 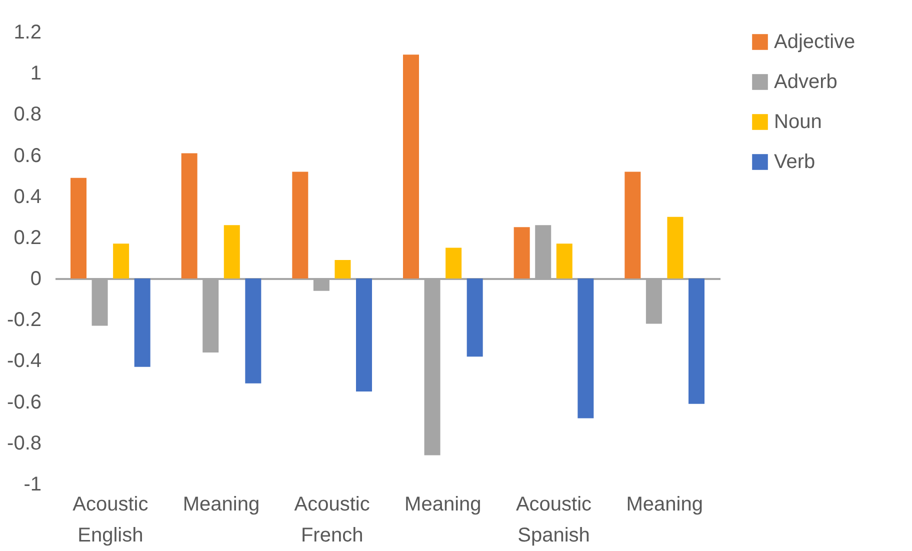 What do you see at coordinates (332, 520) in the screenshot?
I see `x-tick-label: Acoustic French` at bounding box center [332, 520].